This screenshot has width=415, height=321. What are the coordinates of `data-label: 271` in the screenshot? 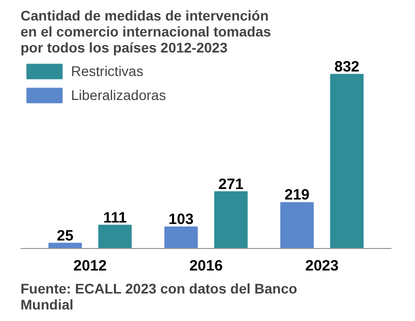 It's located at (231, 184).